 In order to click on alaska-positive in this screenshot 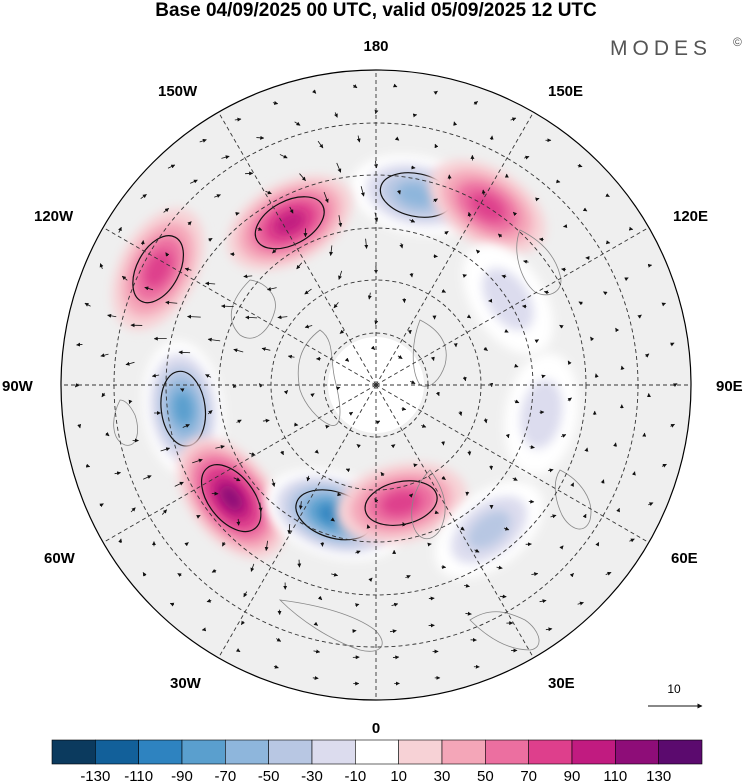, I will do `click(290, 222)`.